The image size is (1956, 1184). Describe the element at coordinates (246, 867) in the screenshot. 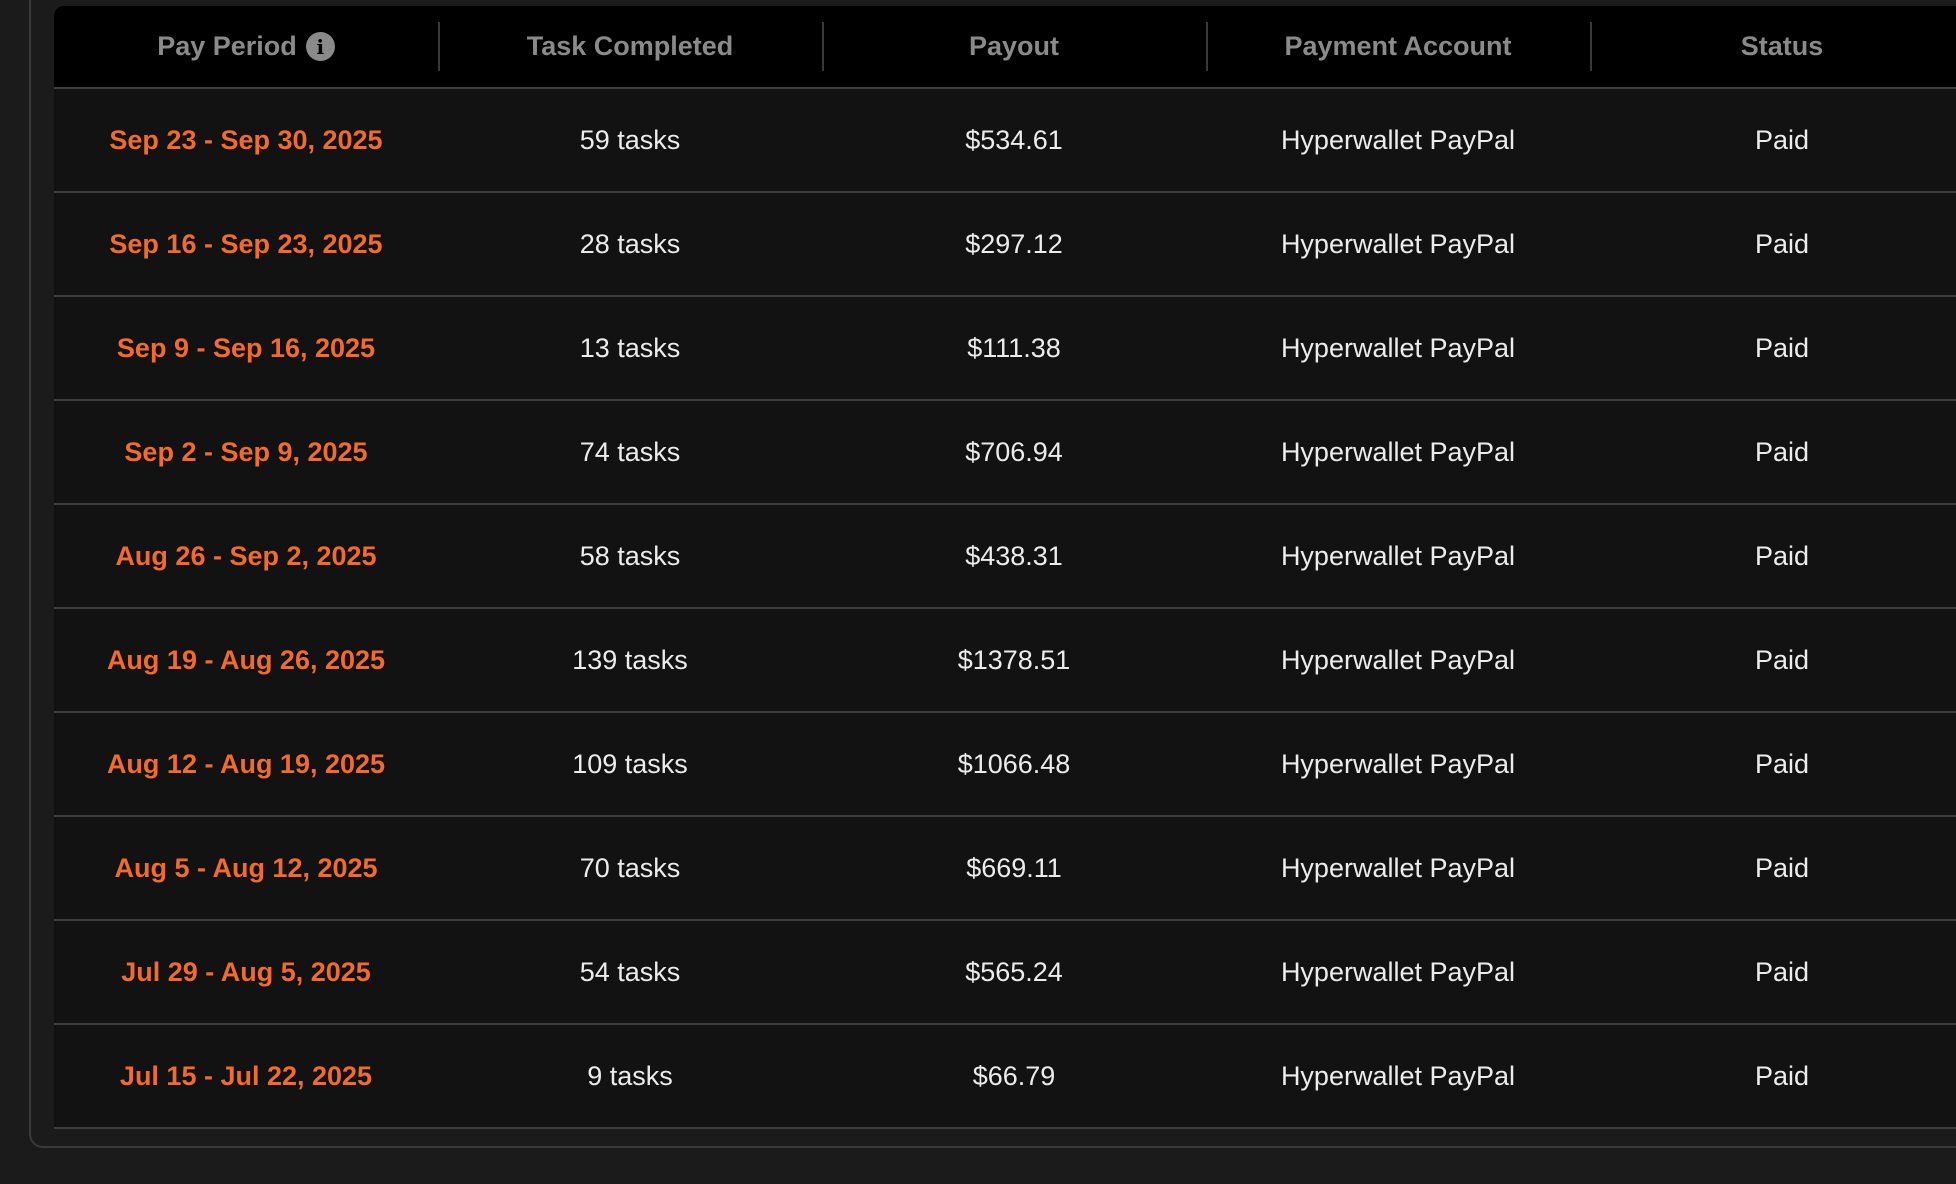

I see `pay-period-cell: Aug 5 - Aug 12, 2025` at that location.